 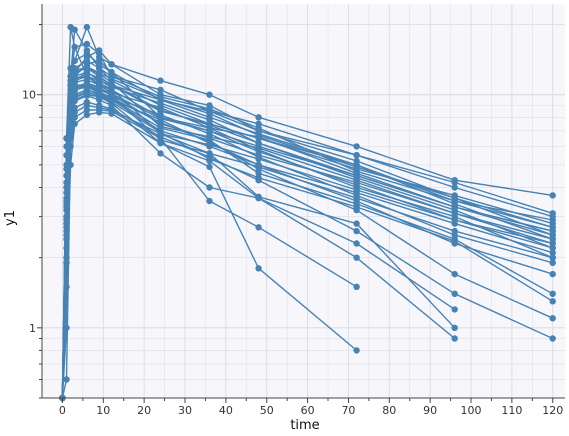 What do you see at coordinates (32, 328) in the screenshot?
I see `y-tick-label: 1` at bounding box center [32, 328].